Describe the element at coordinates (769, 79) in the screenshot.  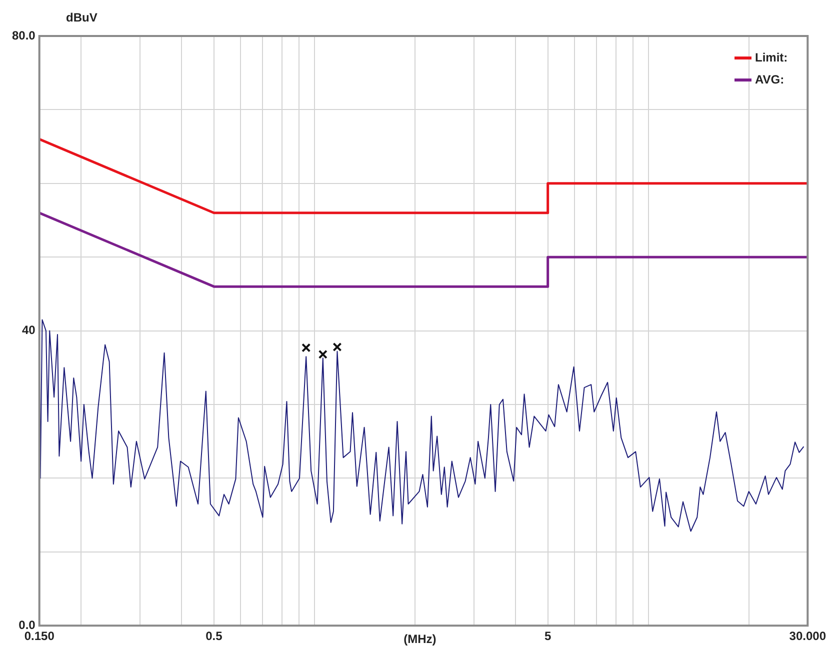
I see `legend-label: AVG:` at that location.